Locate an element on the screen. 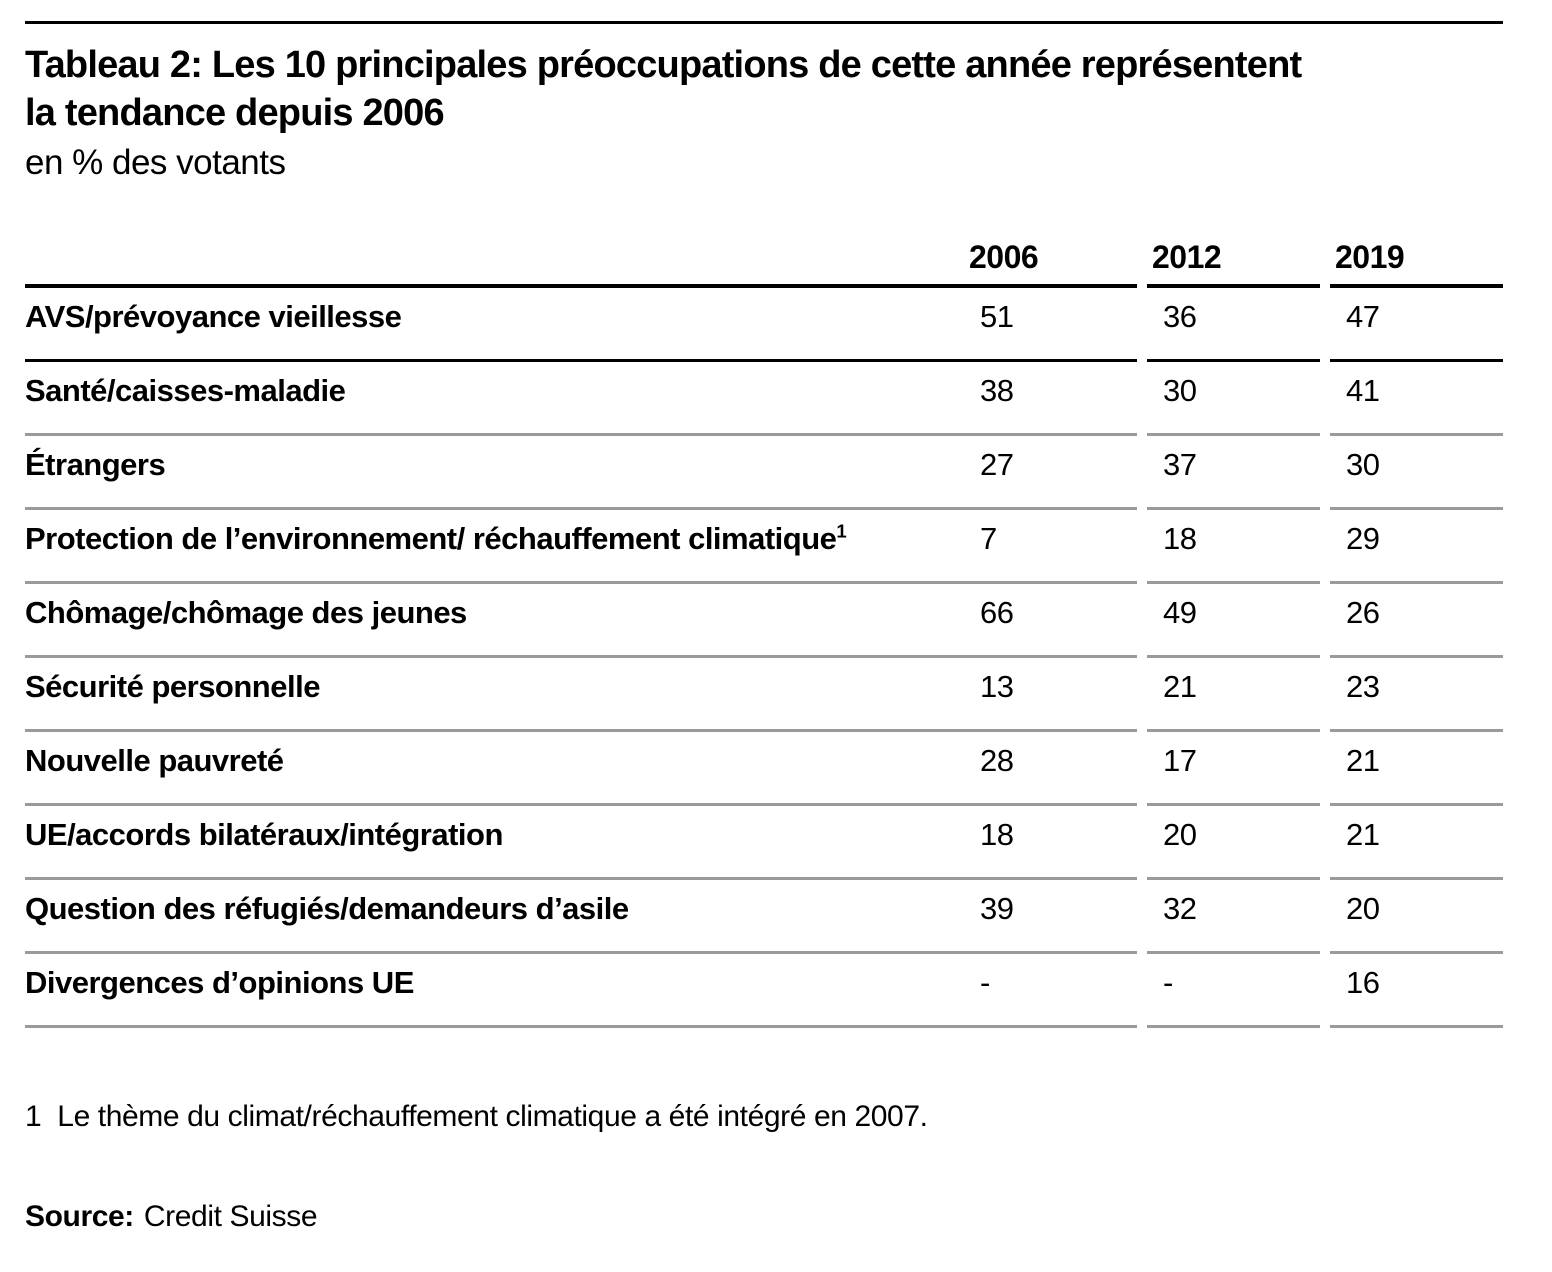 Image resolution: width=1552 pixels, height=1272 pixels. value-2019: 29 is located at coordinates (1416, 547).